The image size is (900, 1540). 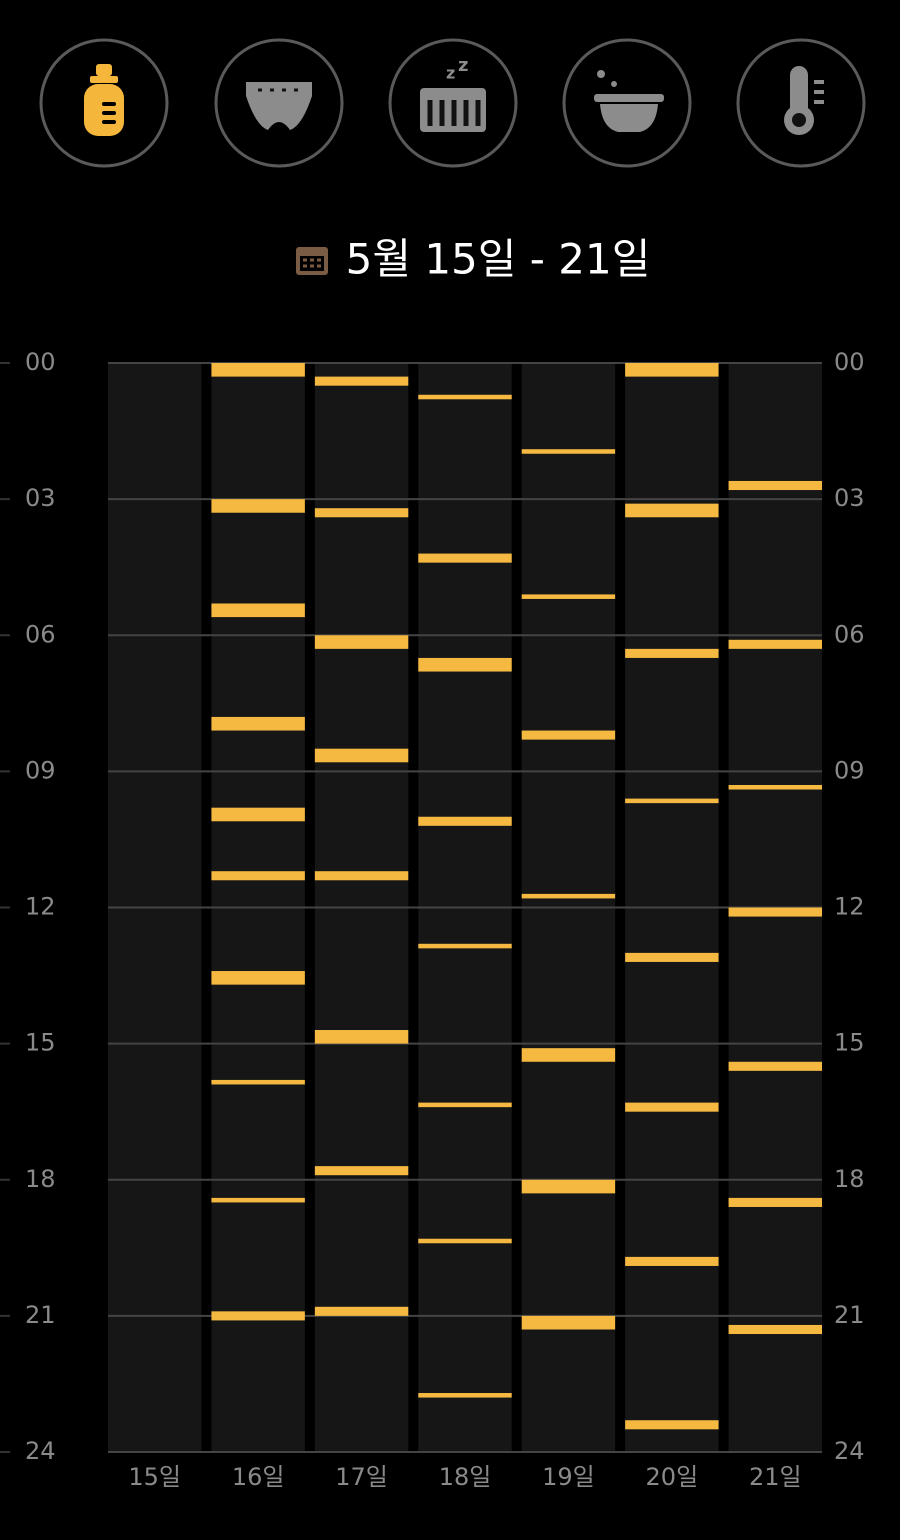 What do you see at coordinates (40, 1451) in the screenshot?
I see `y-tick-label-left: 24` at bounding box center [40, 1451].